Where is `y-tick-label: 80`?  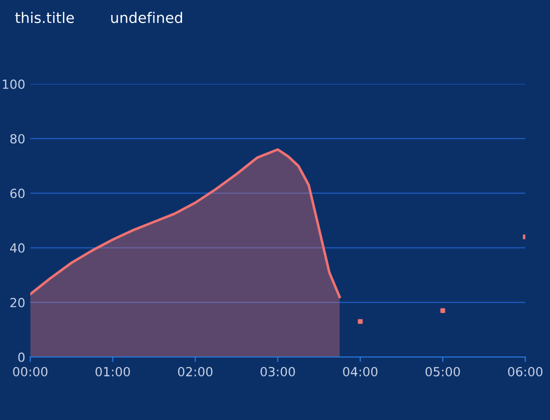 y-tick-label: 80 is located at coordinates (17, 139).